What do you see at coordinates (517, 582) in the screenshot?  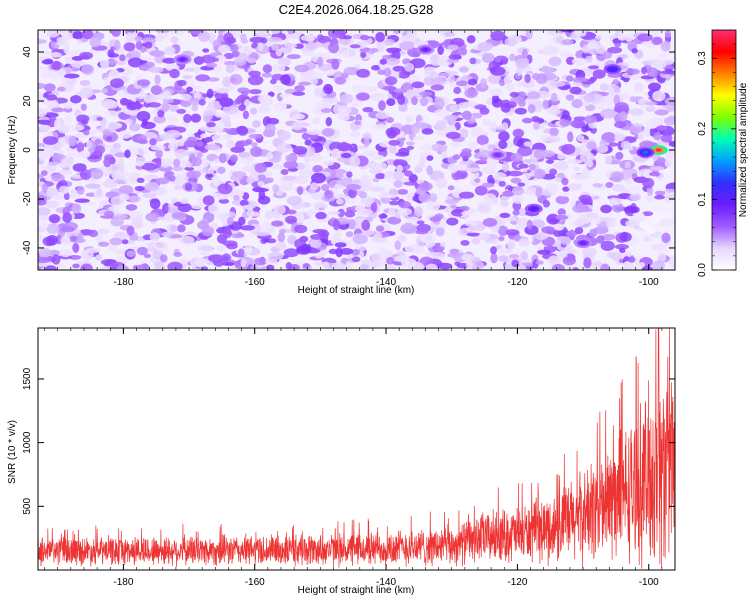 I see `x-tick-label: -120` at bounding box center [517, 582].